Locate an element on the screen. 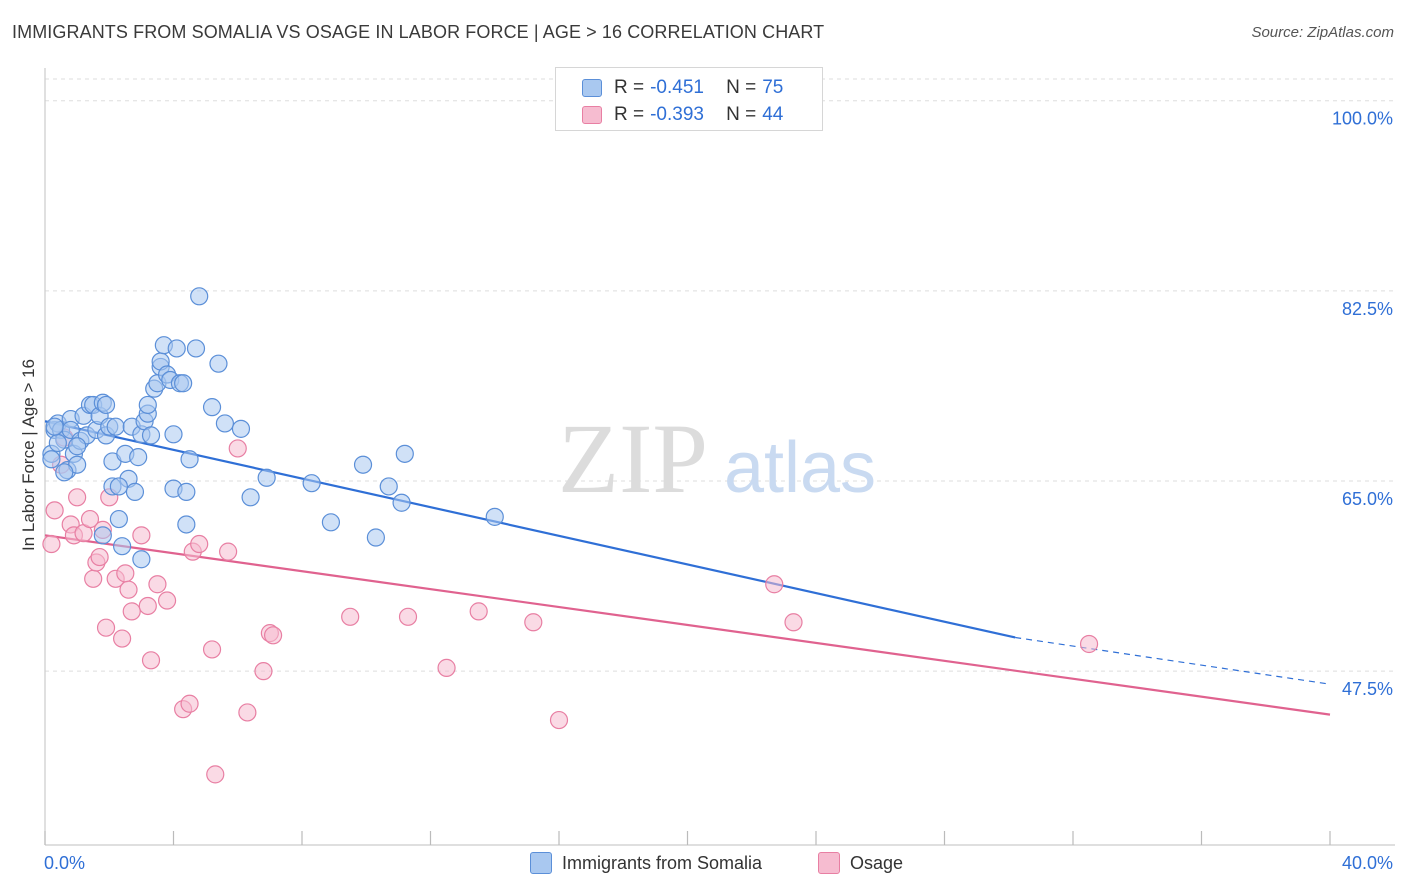 The width and height of the screenshot is (1406, 892). legend-somalia-label: Immigrants from Somalia is located at coordinates (662, 862).